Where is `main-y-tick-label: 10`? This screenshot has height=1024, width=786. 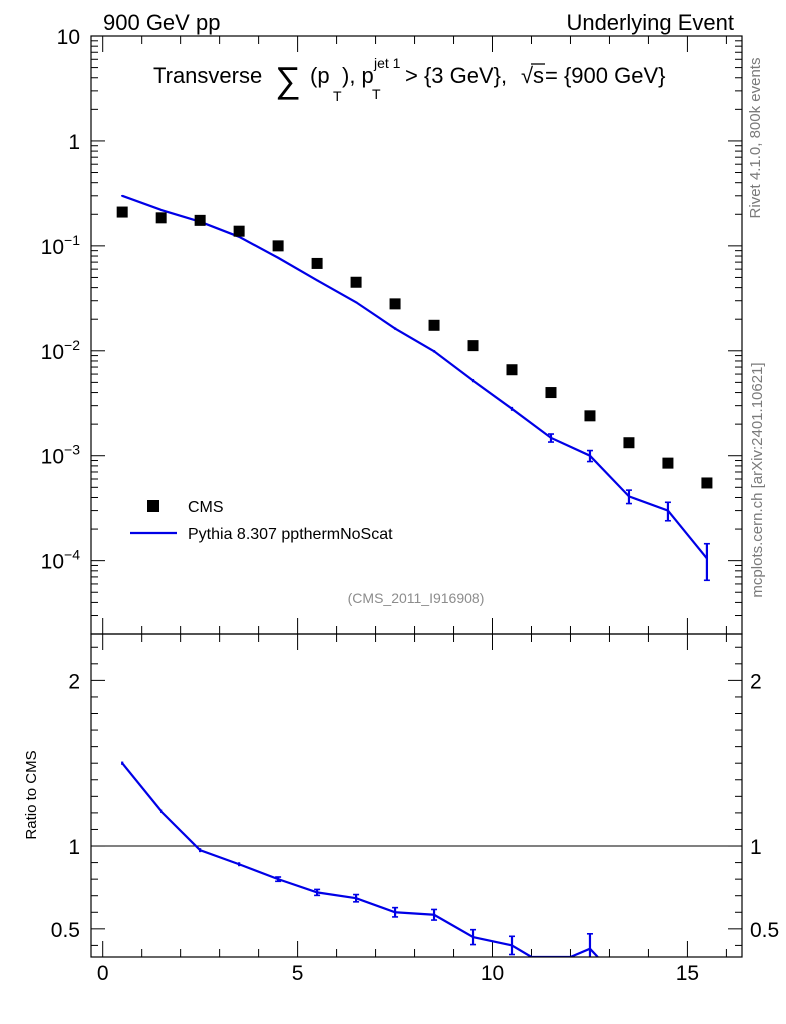 main-y-tick-label: 10 is located at coordinates (68, 37).